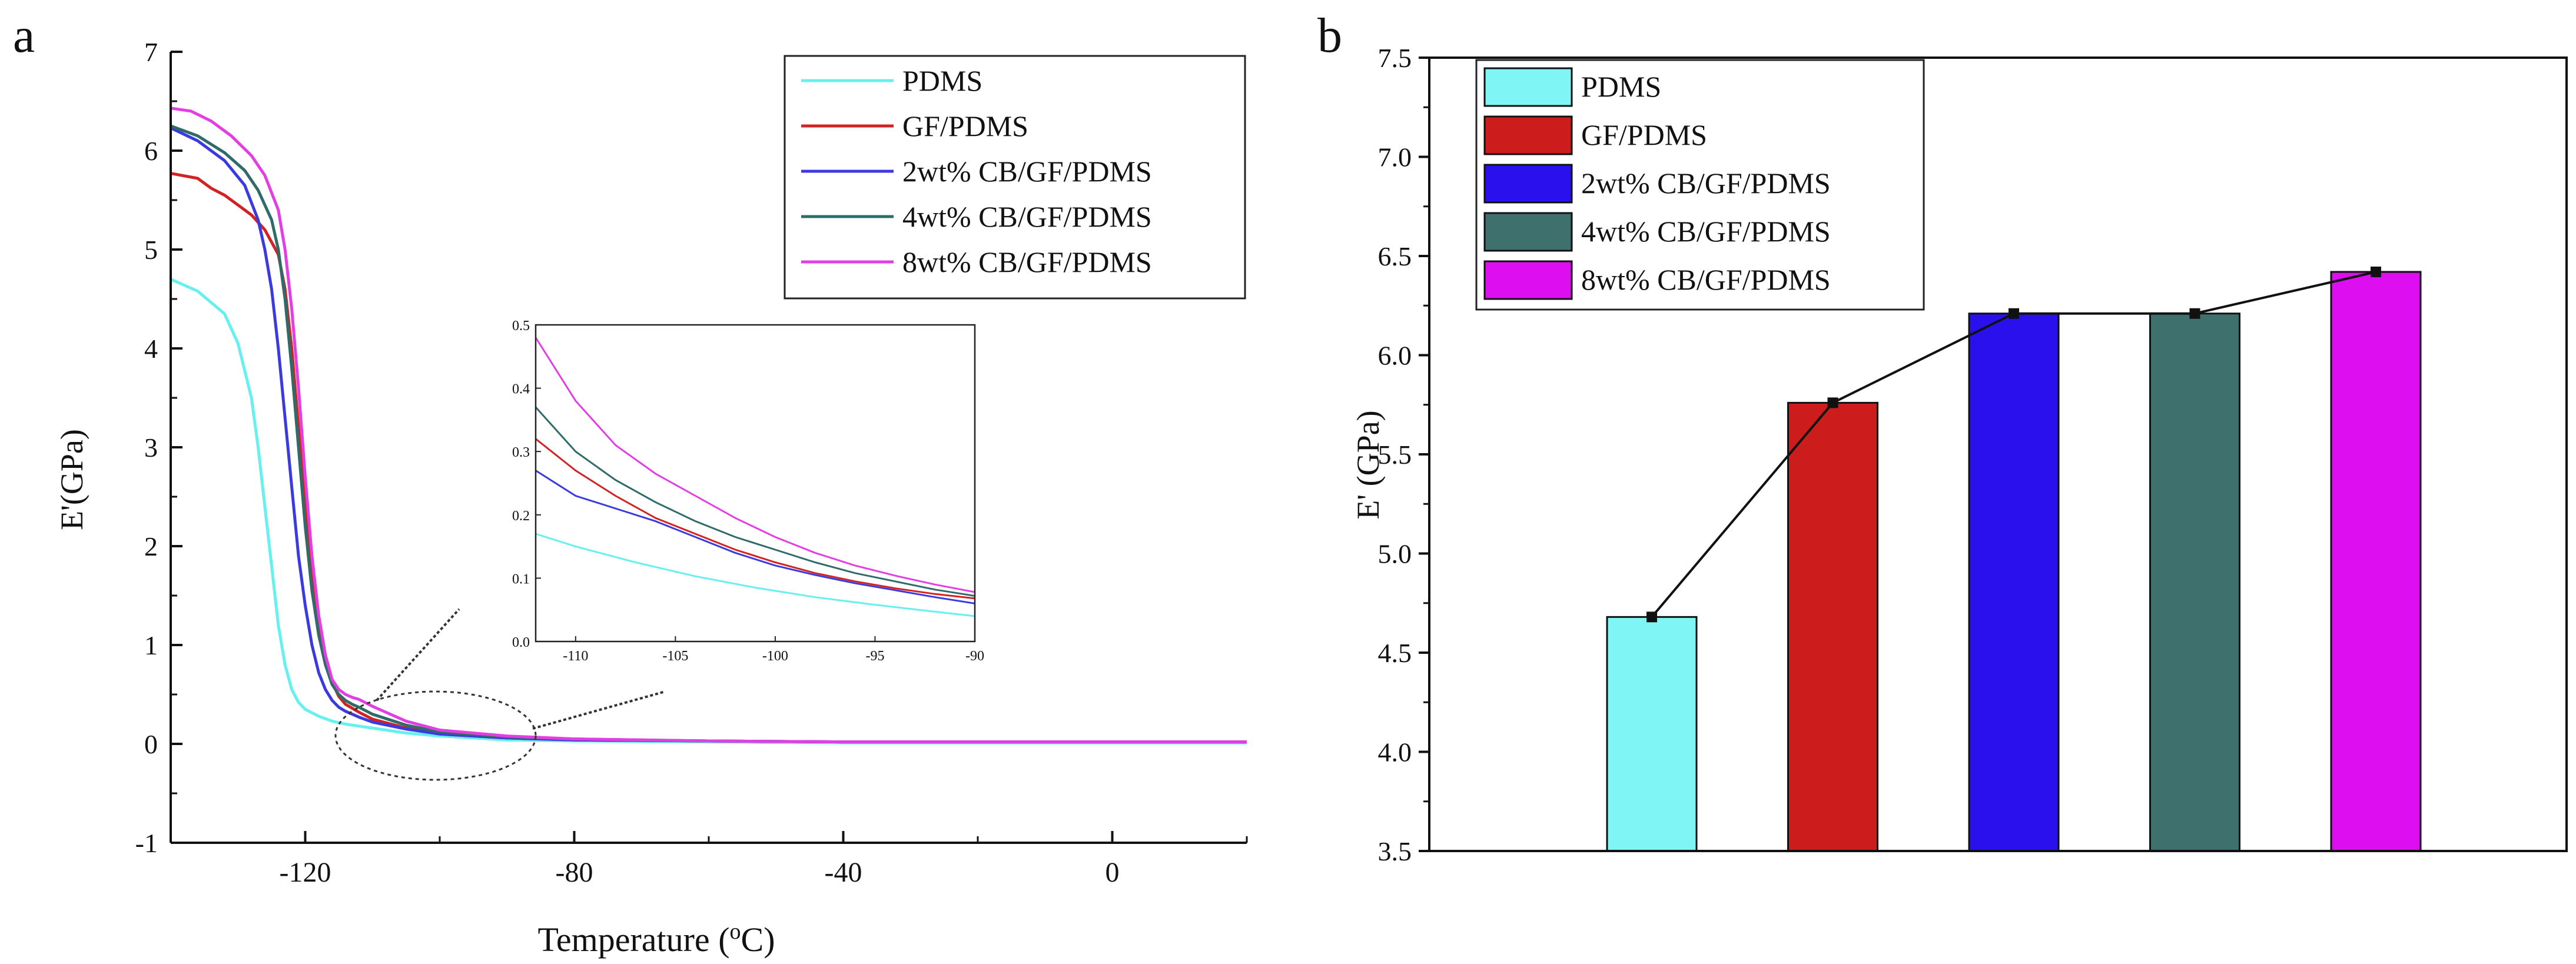 This screenshot has height=964, width=2576. Describe the element at coordinates (1652, 734) in the screenshot. I see `bar-pdms` at that location.